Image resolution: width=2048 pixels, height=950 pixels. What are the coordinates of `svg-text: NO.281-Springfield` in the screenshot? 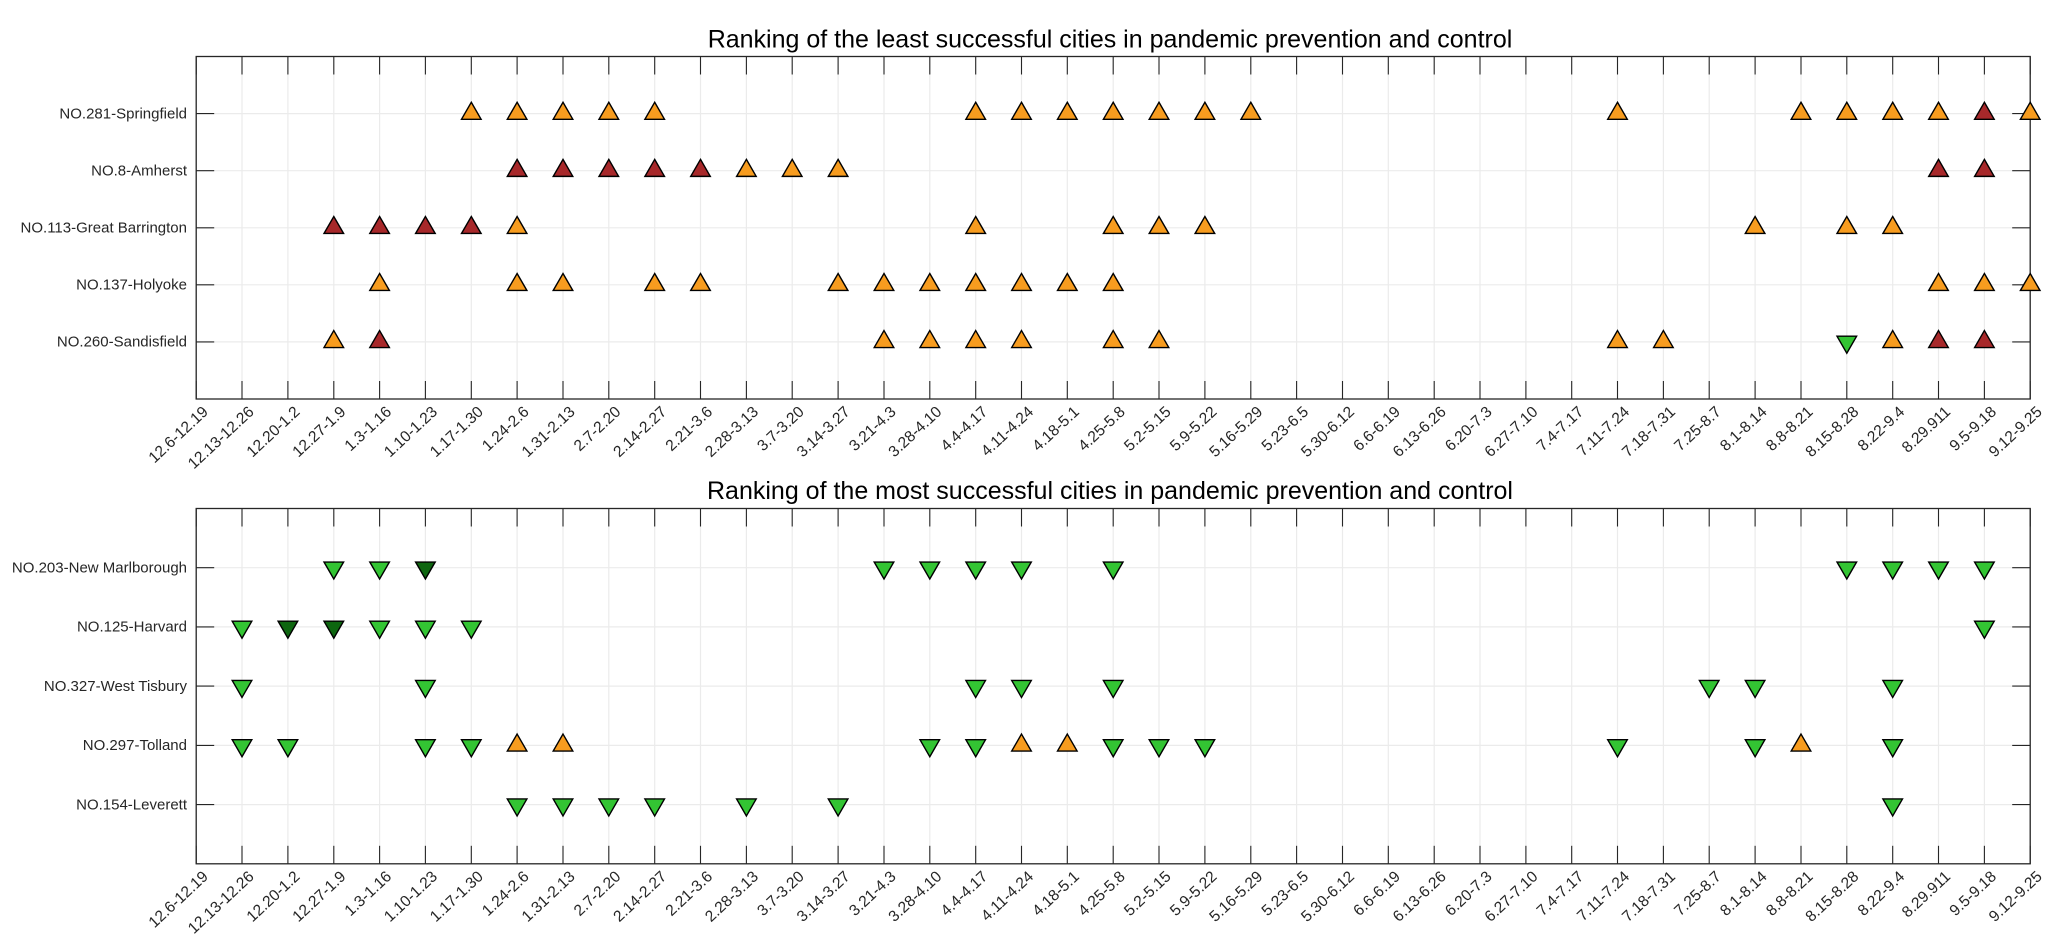 It's located at (123, 113).